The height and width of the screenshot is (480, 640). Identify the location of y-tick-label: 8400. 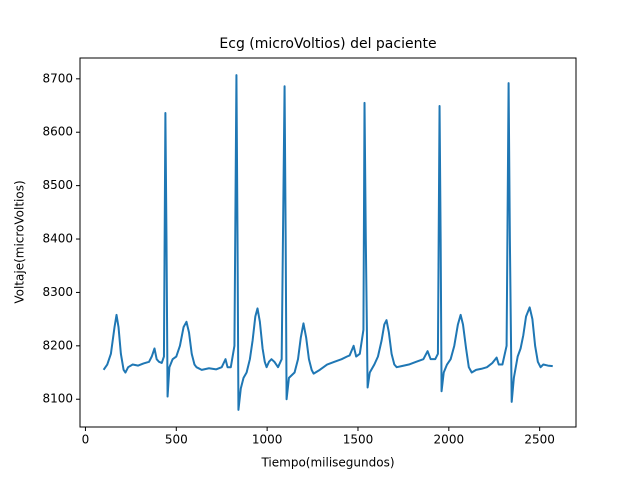
(57, 239).